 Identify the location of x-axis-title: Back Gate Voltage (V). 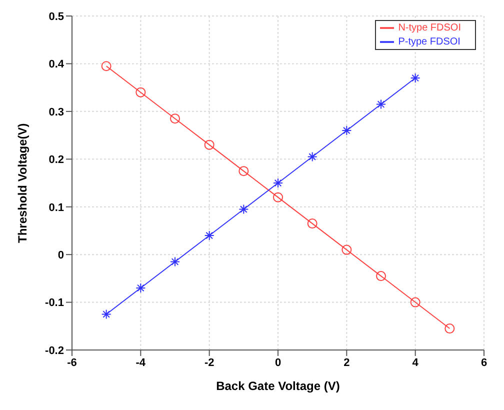
(278, 386).